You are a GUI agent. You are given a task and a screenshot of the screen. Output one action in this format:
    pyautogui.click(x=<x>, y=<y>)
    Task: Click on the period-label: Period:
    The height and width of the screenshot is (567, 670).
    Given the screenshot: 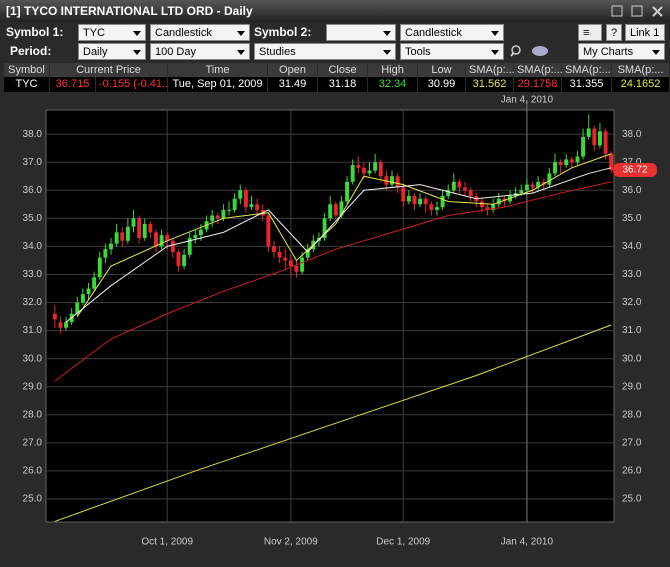 What is the action you would take?
    pyautogui.click(x=31, y=51)
    